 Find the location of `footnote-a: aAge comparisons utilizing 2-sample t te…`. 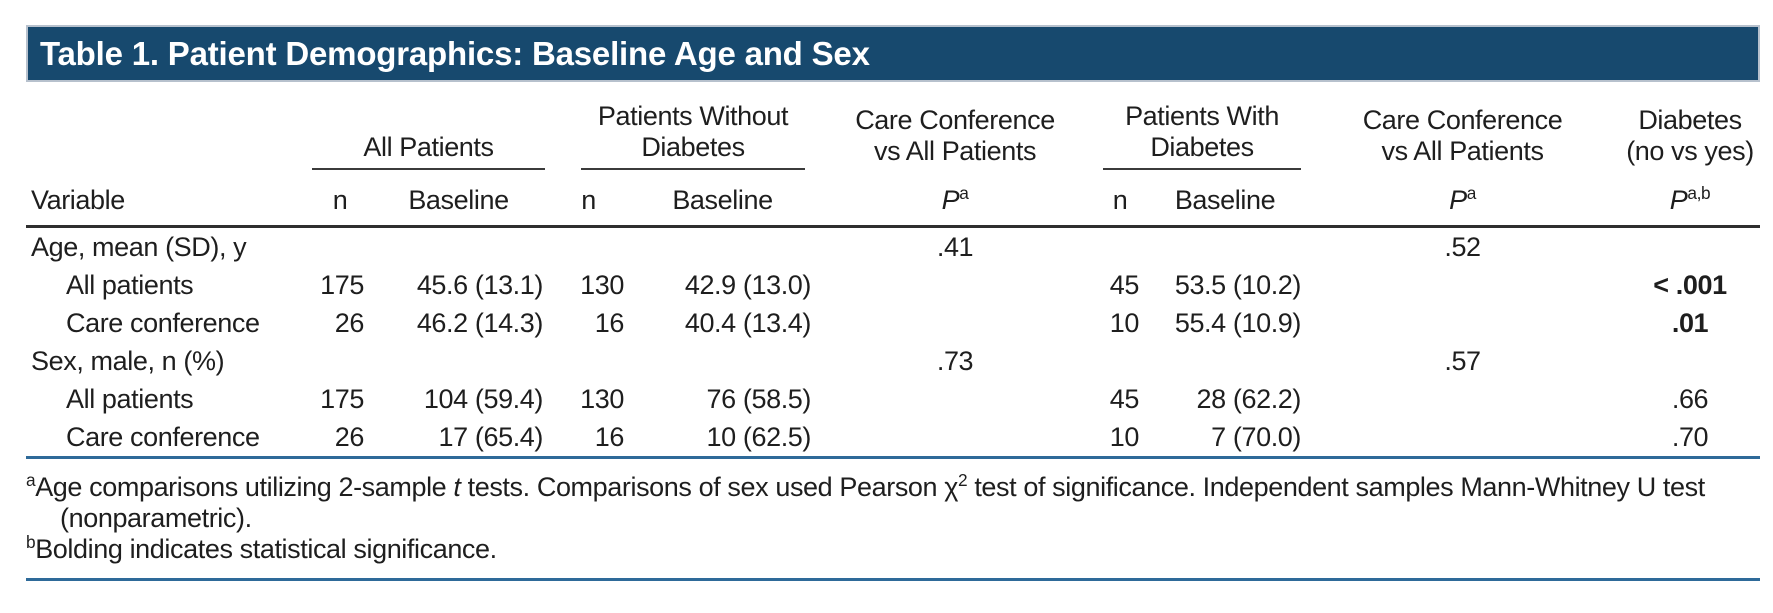

footnote-a: aAge comparisons utilizing 2-sample t te… is located at coordinates (892, 502).